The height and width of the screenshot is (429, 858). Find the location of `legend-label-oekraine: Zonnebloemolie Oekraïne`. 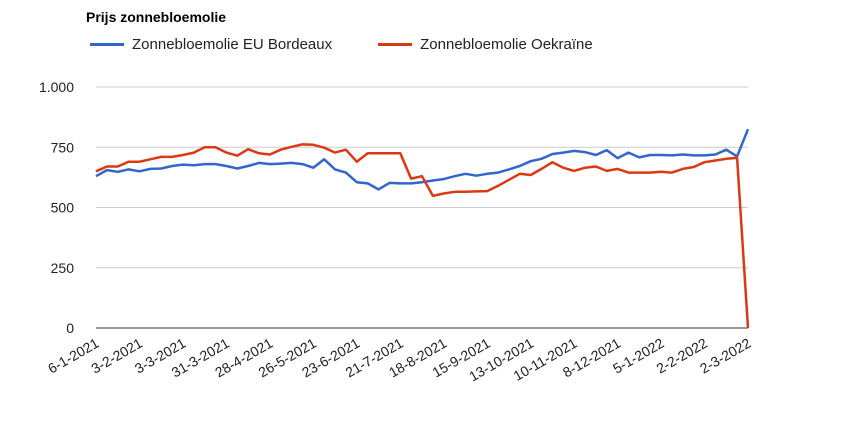

legend-label-oekraine: Zonnebloemolie Oekraïne is located at coordinates (506, 44).